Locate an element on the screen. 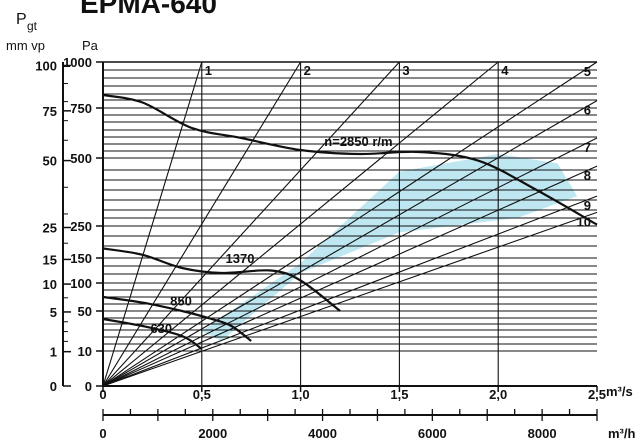 This screenshot has width=641, height=443. system-line-label-3: 3 is located at coordinates (405, 70).